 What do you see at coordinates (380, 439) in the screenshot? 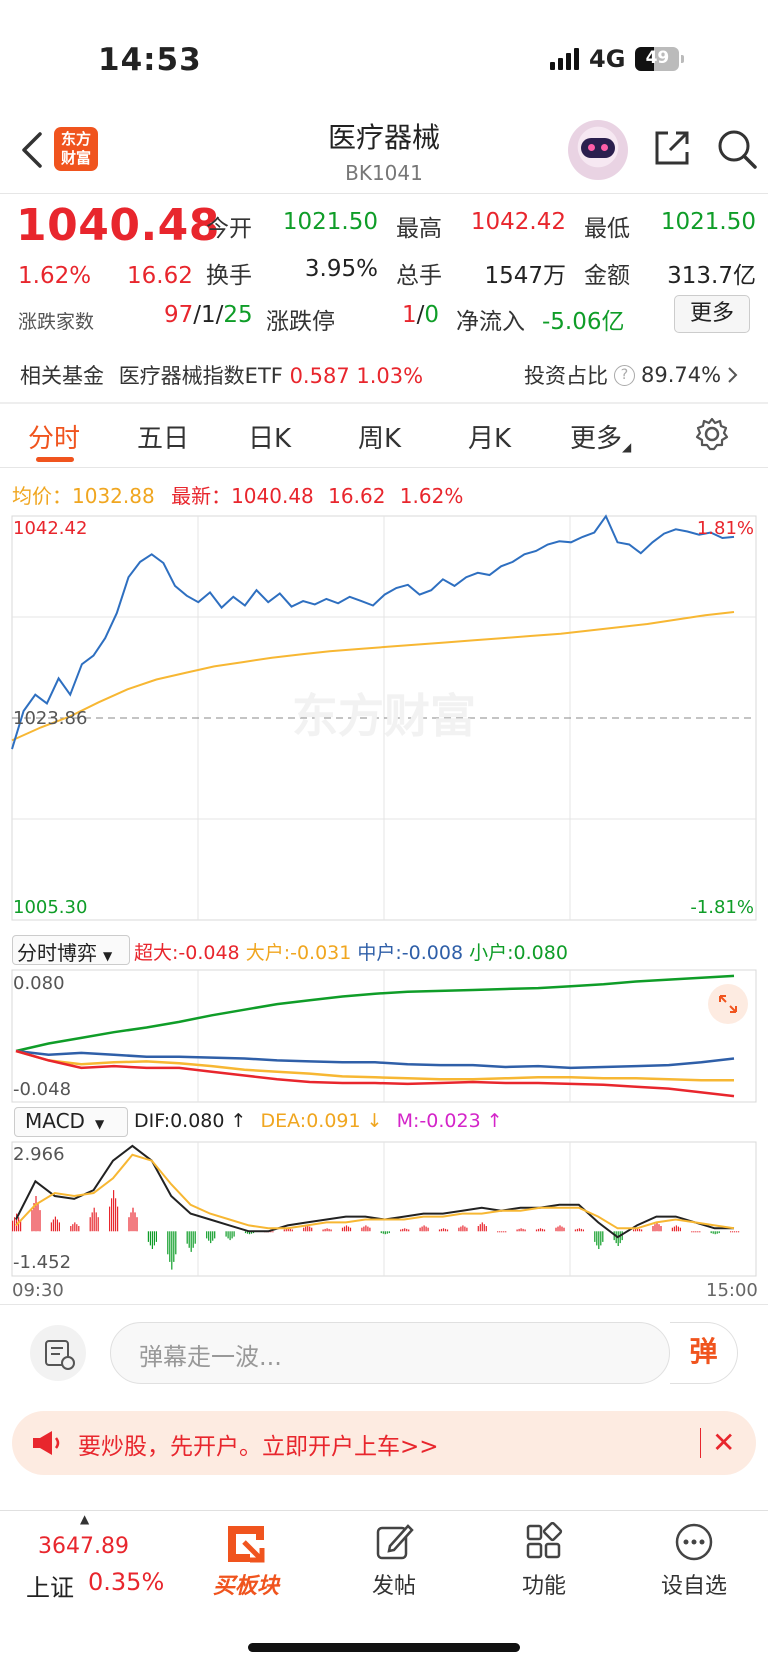
I see `tab-weekly-k: 周K` at bounding box center [380, 439].